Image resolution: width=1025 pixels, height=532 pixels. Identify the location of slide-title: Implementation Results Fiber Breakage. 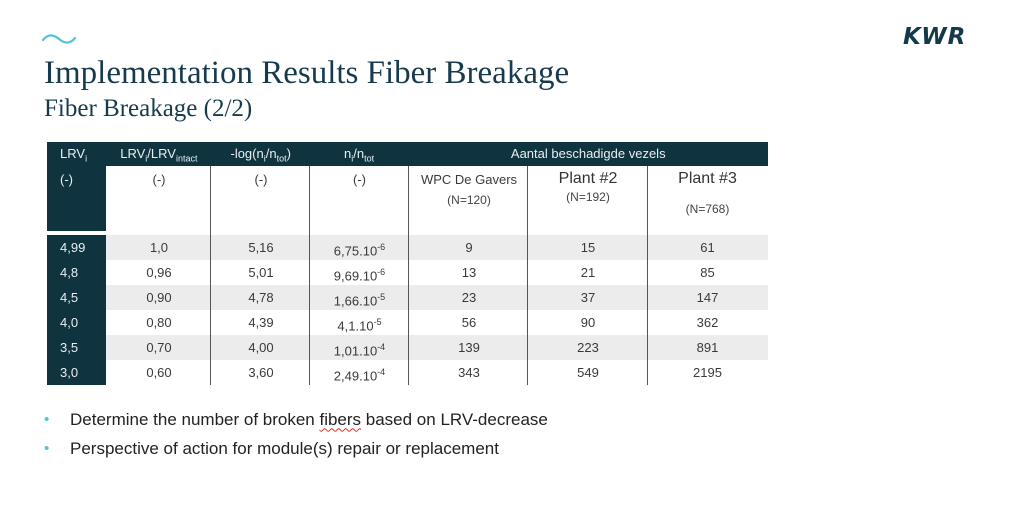
(307, 73).